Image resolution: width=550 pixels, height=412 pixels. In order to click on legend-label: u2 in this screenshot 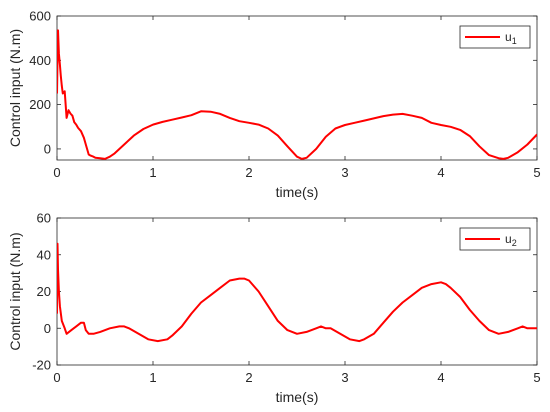, I will do `click(511, 240)`.